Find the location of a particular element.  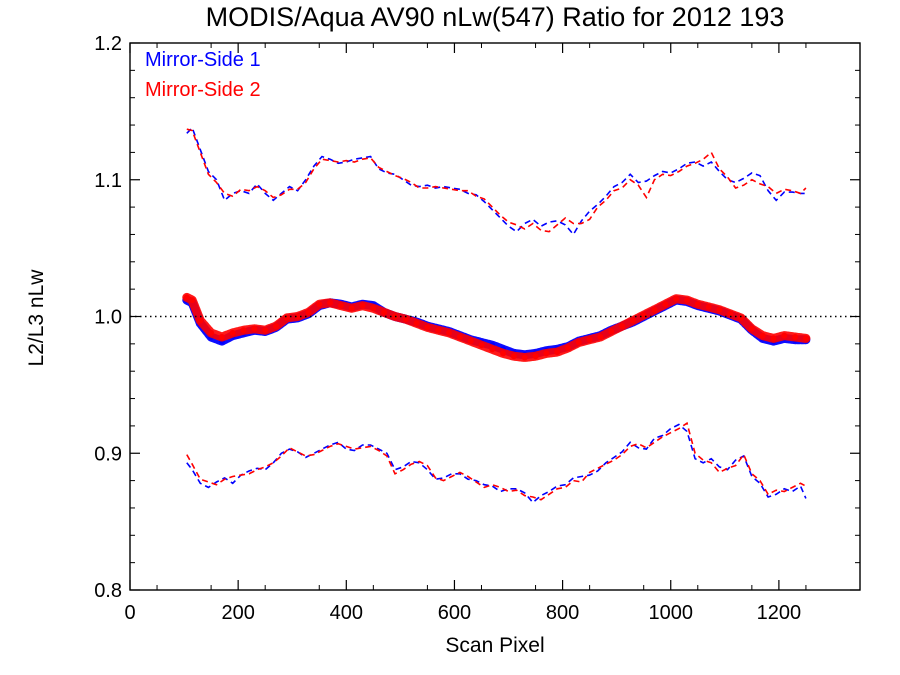

x-tick-label: 400 is located at coordinates (346, 613).